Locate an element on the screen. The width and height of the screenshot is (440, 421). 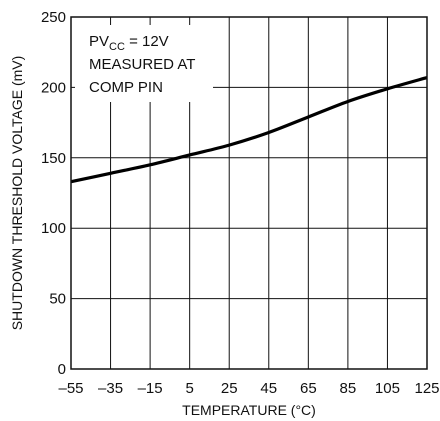
annotation-box is located at coordinates (144, 63).